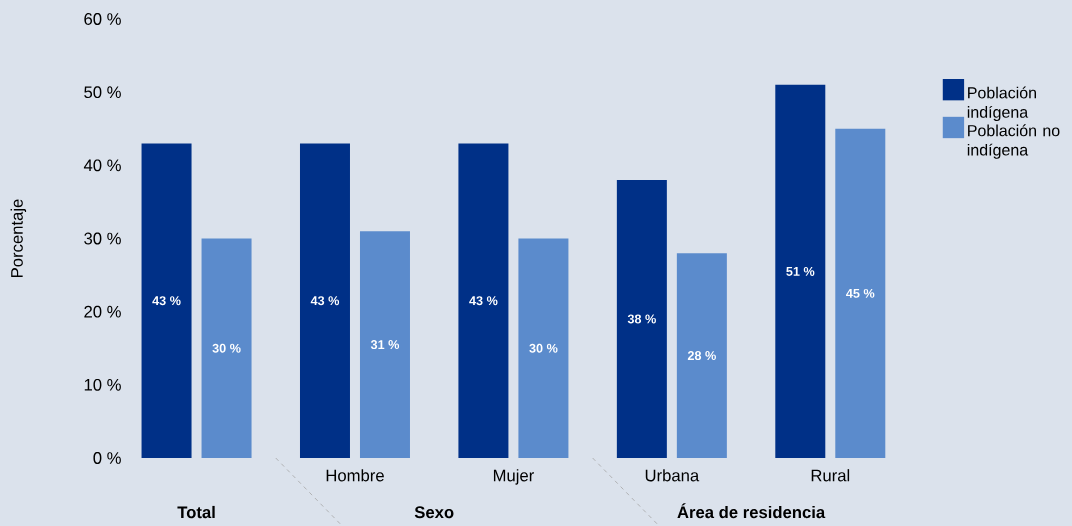 The height and width of the screenshot is (526, 1072). Describe the element at coordinates (513, 477) in the screenshot. I see `x-tick-label: Mujer` at that location.